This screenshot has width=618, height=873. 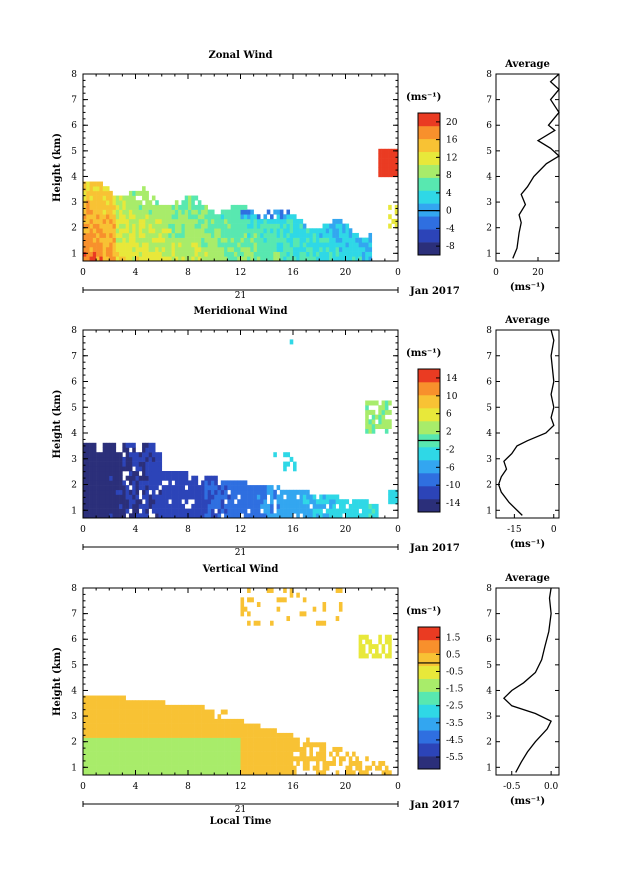 What do you see at coordinates (527, 64) in the screenshot?
I see `average-title: Average` at bounding box center [527, 64].